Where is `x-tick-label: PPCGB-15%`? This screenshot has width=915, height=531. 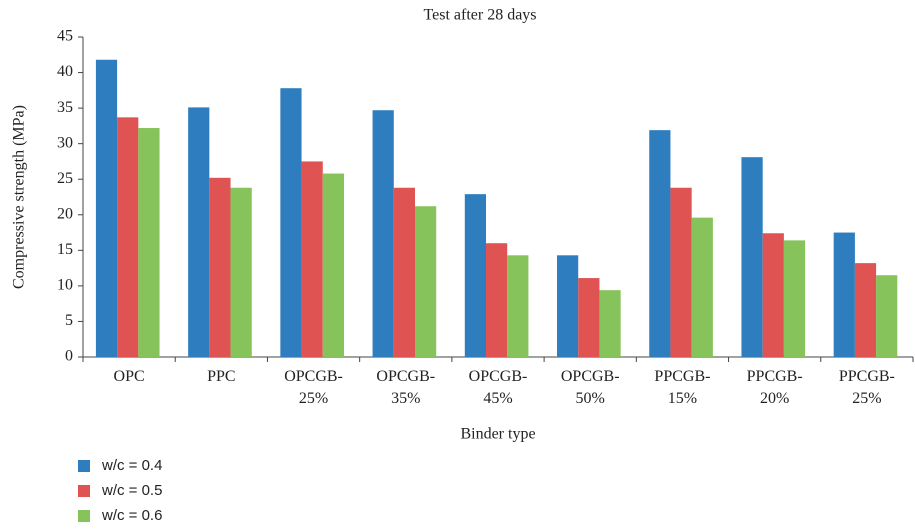
x-tick-label: PPCGB-15% is located at coordinates (682, 387).